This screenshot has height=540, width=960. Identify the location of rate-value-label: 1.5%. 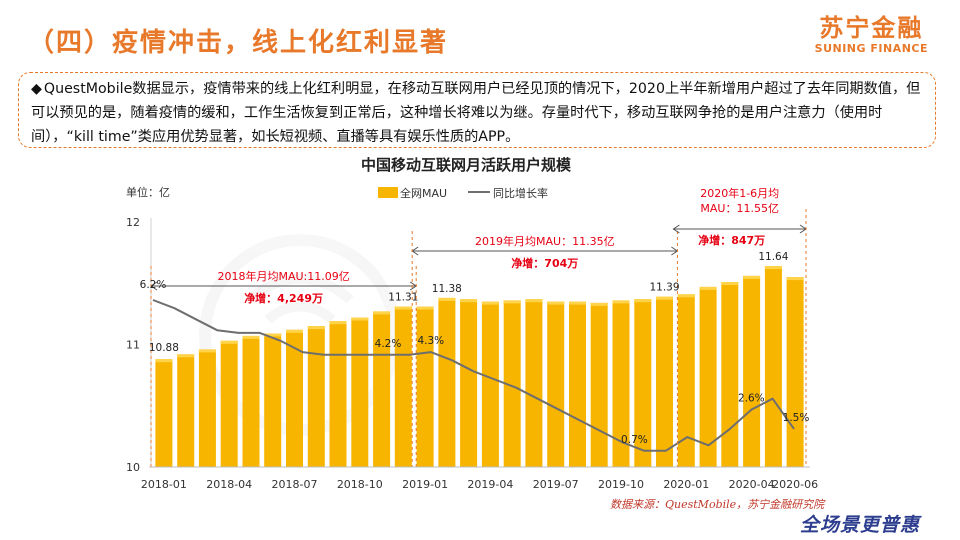
(796, 418).